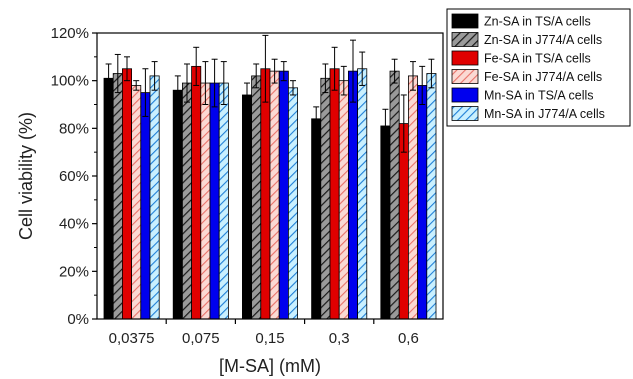 The height and width of the screenshot is (379, 633). I want to click on legend-label: Fe-SA in TS/A cells, so click(537, 59).